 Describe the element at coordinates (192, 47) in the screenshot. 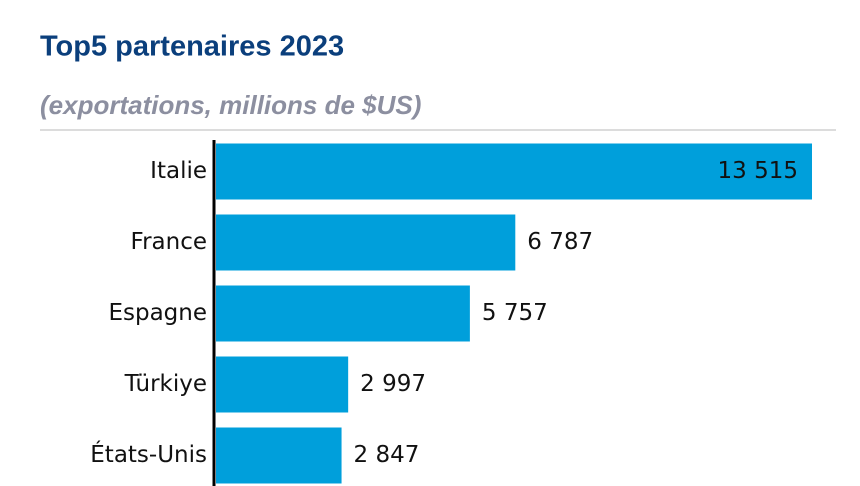

I see `chart-title: Top5 partenaires 2023` at that location.